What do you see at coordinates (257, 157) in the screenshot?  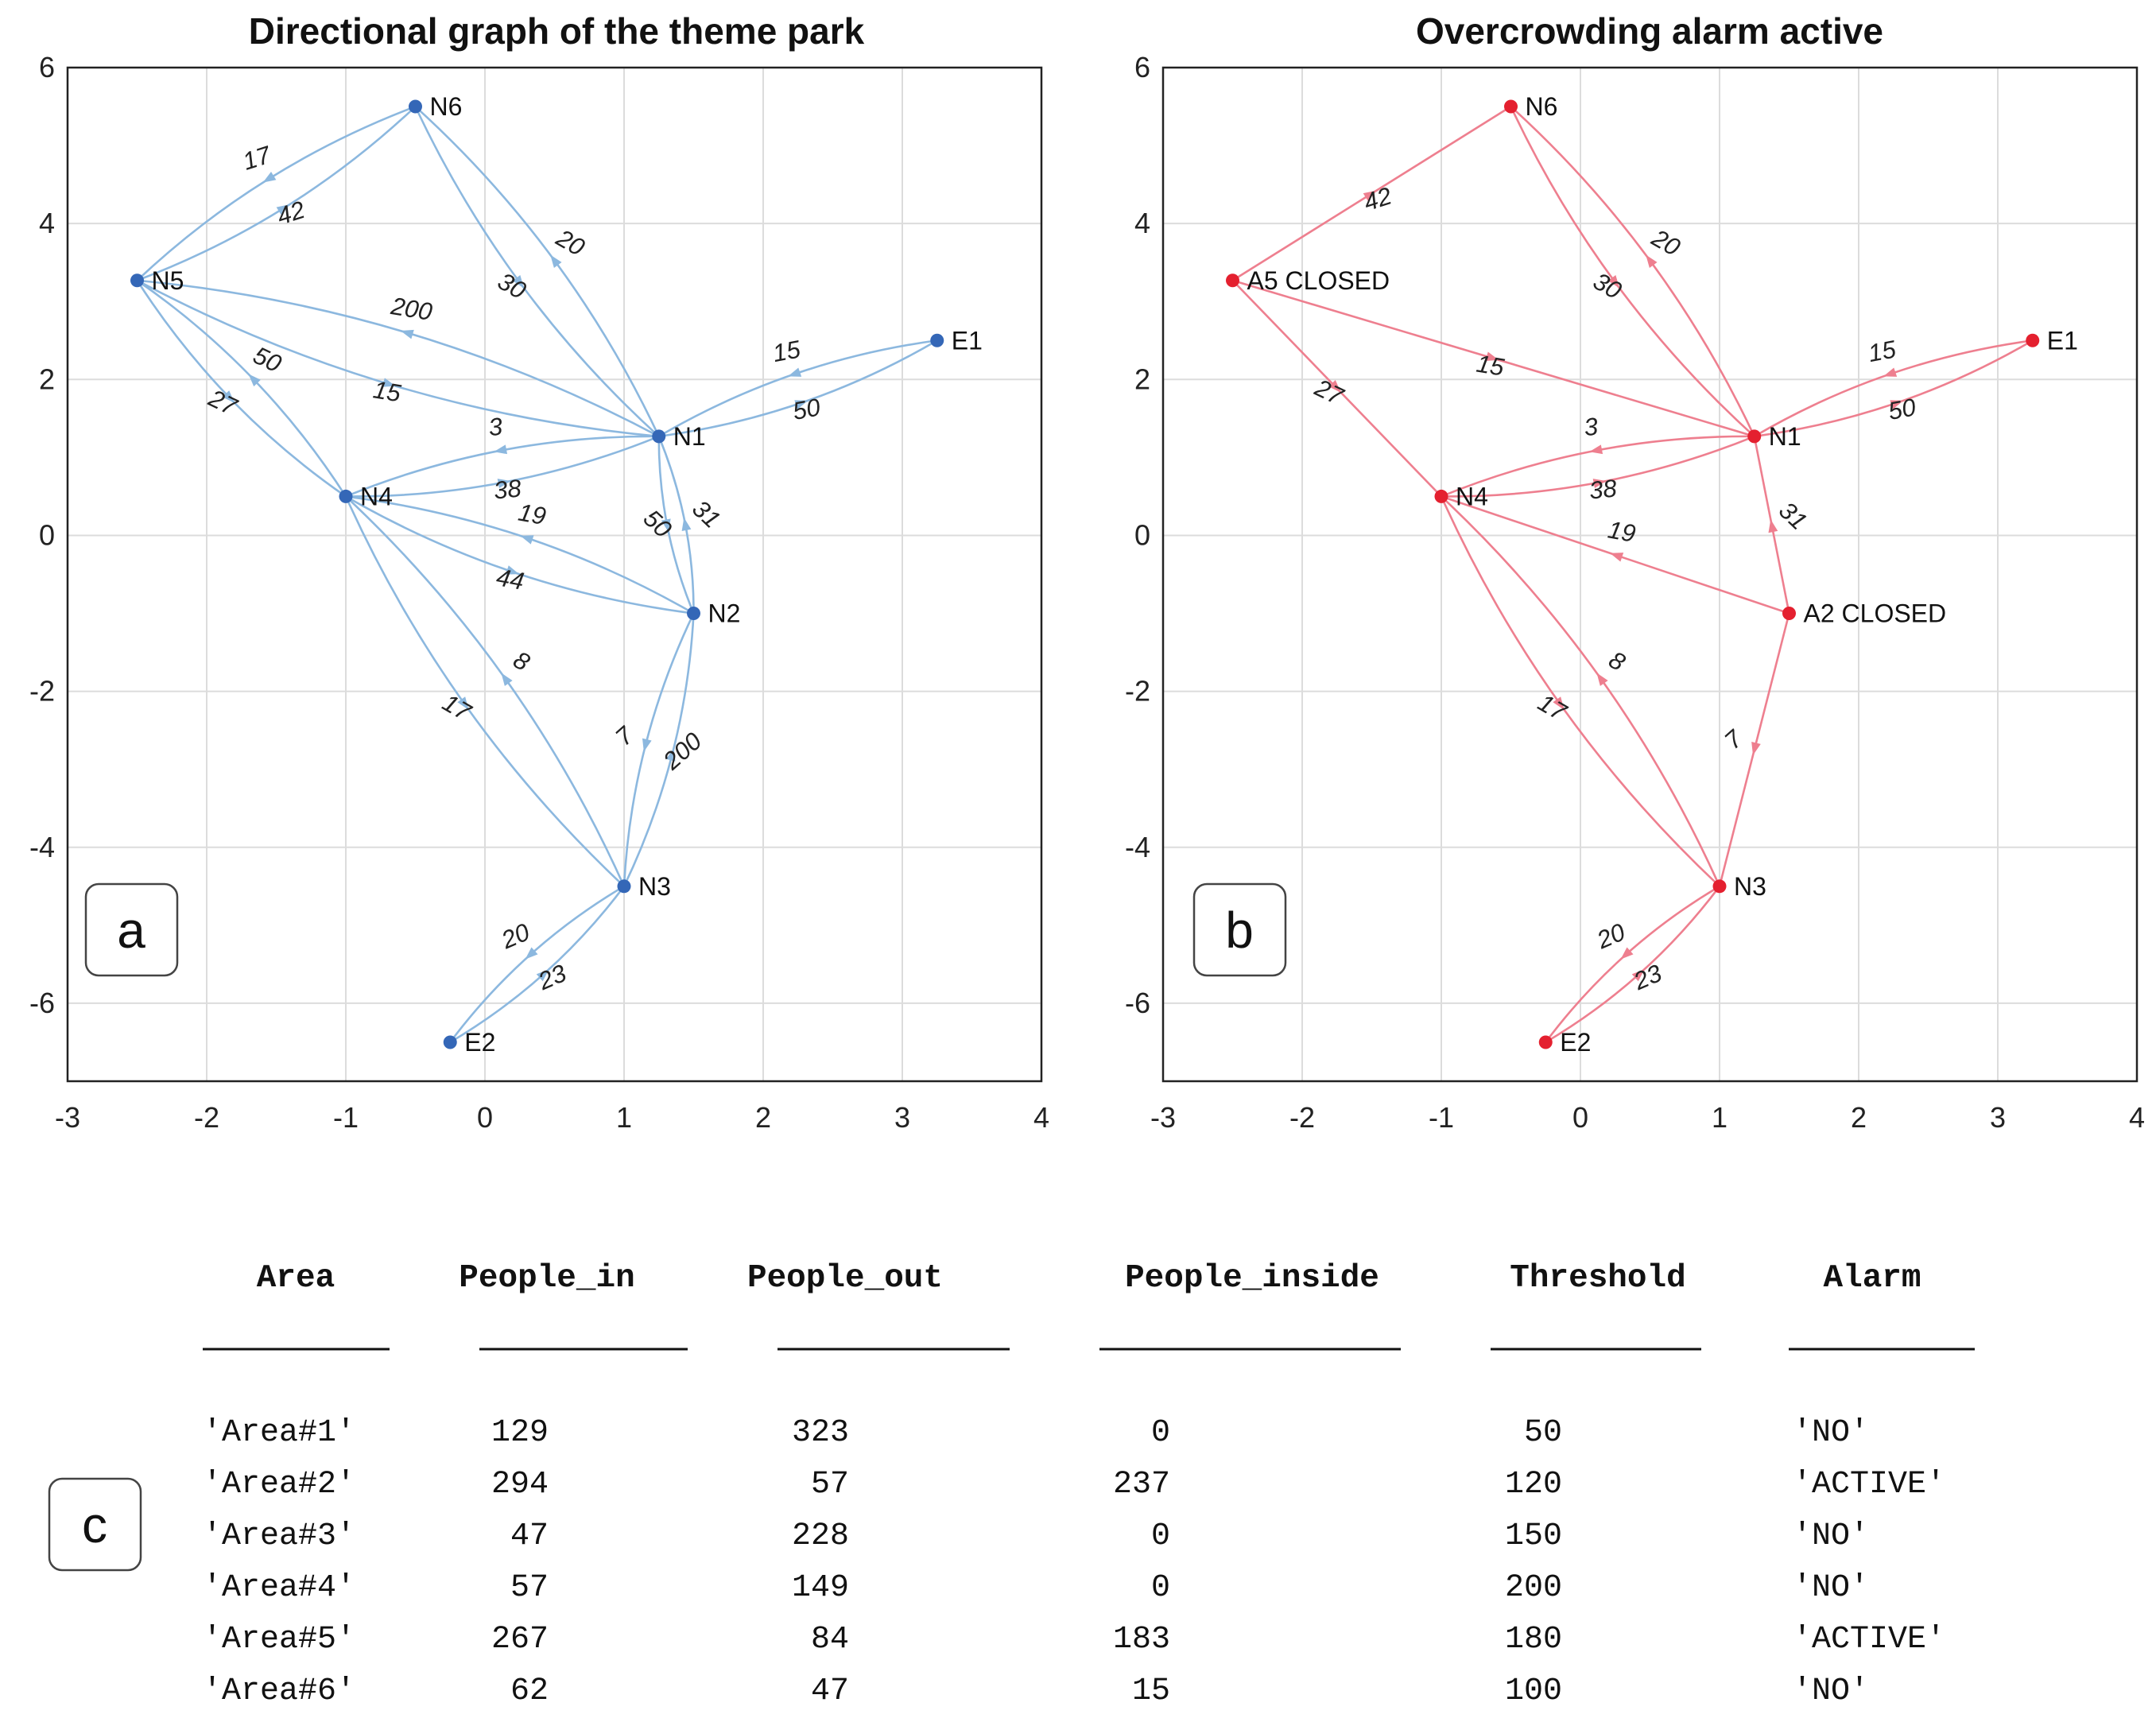 I see `edge-weight-N6-N5: 17` at bounding box center [257, 157].